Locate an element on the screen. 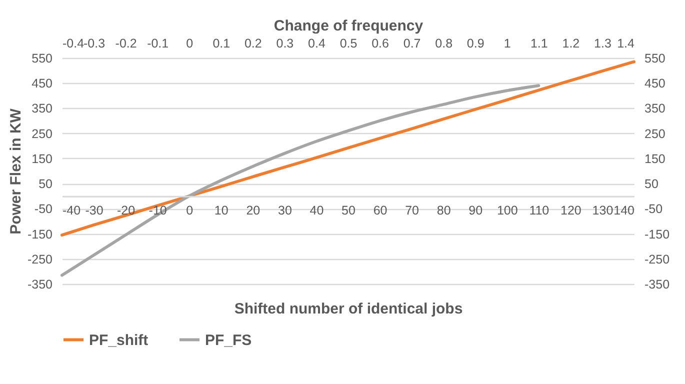  y-tick-label: -350 is located at coordinates (40, 285).